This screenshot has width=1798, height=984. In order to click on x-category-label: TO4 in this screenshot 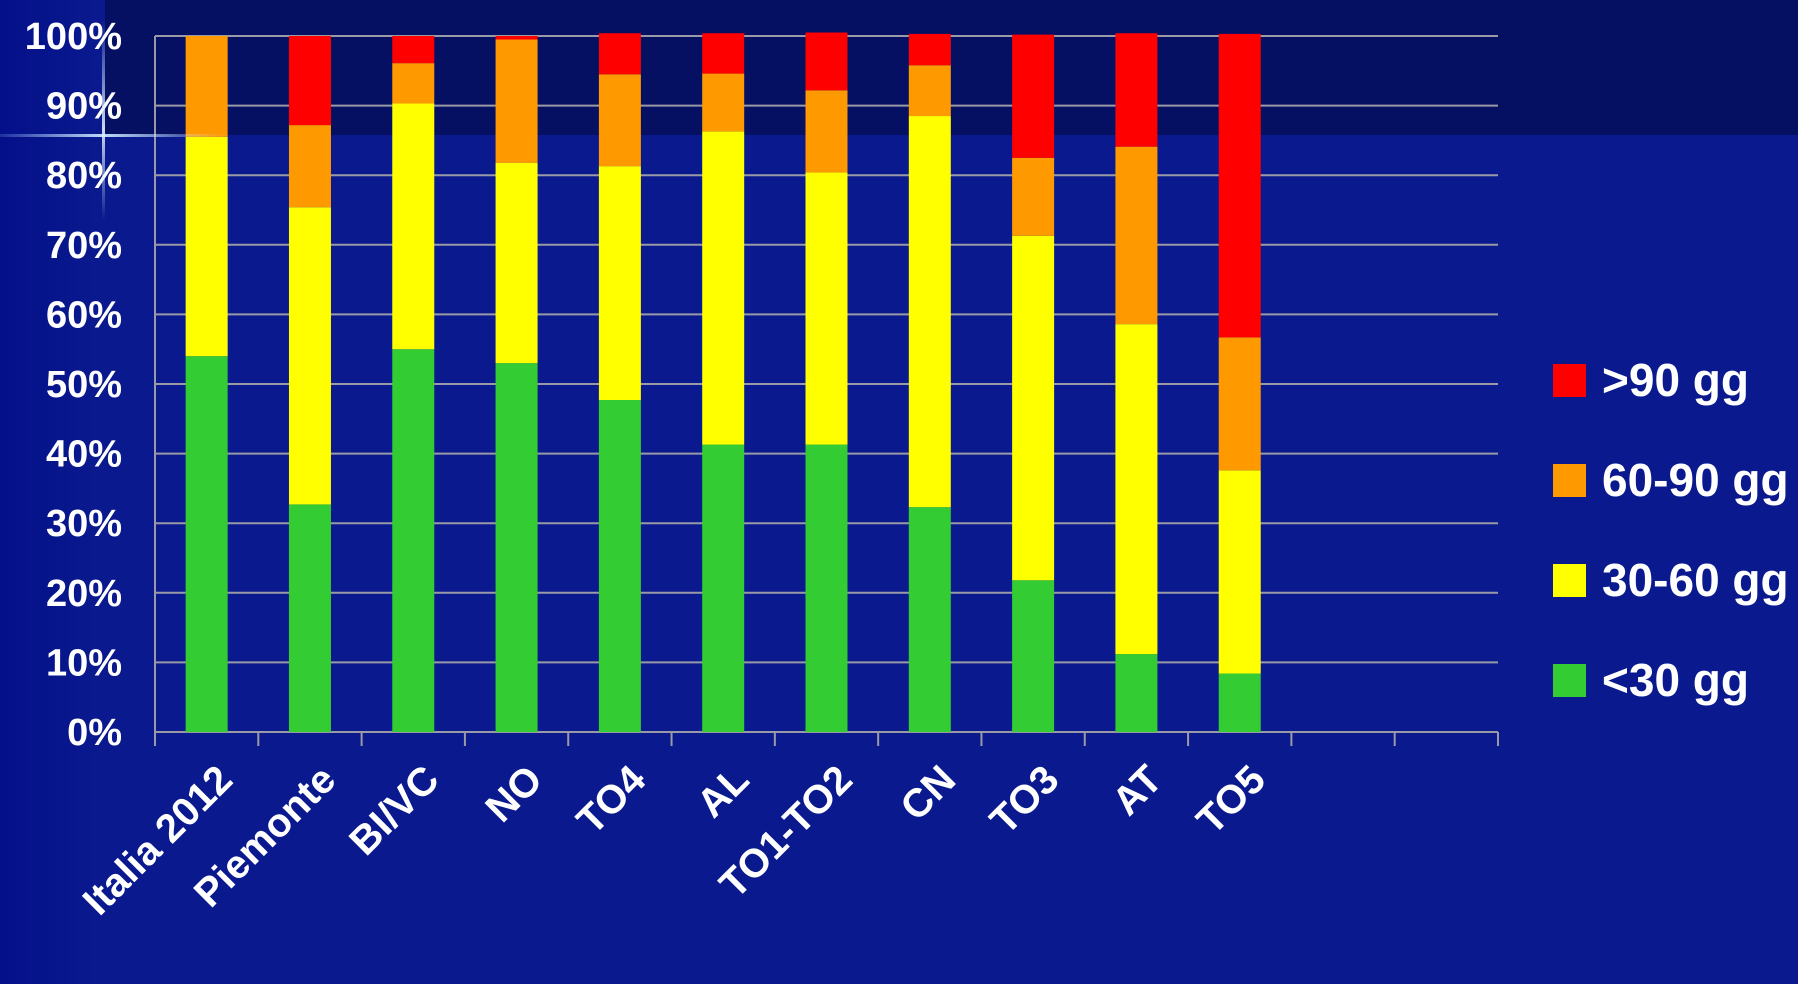, I will do `click(612, 800)`.